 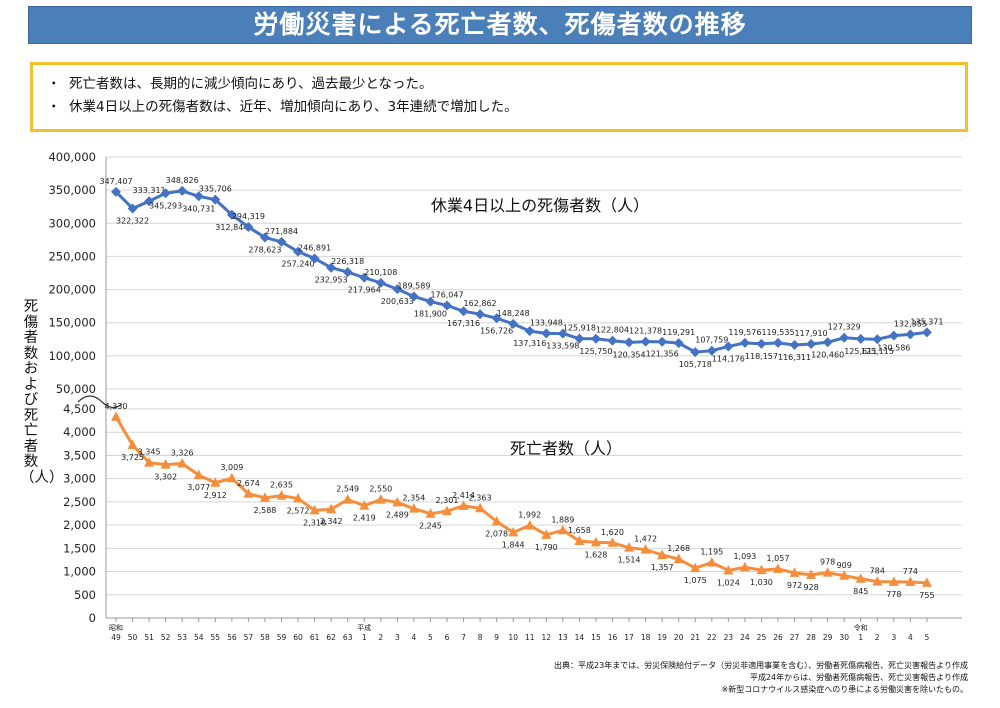 I want to click on casualties-data-label: 125,918, so click(x=579, y=328).